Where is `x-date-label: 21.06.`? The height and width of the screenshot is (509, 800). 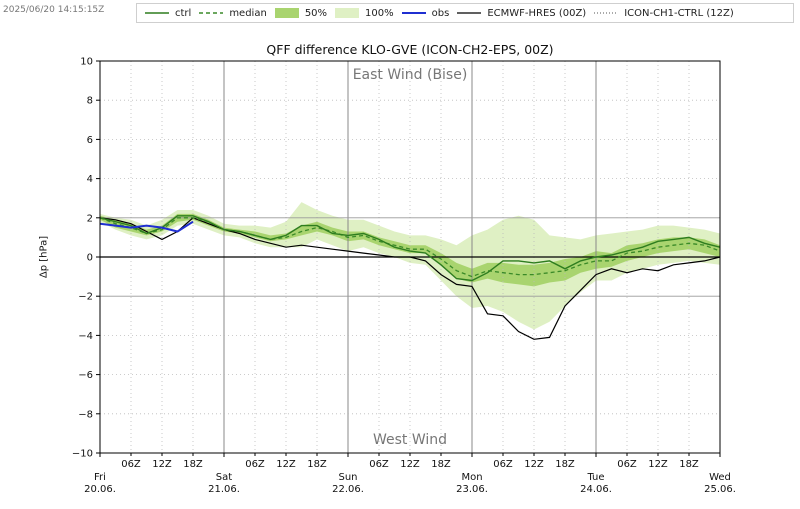 x-date-label: 21.06. is located at coordinates (224, 489).